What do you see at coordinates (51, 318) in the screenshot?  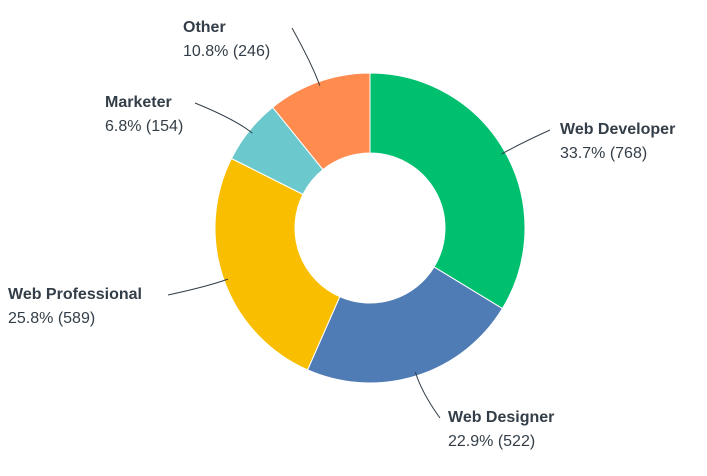 I see `slice-value-label: 25.8% (589)` at bounding box center [51, 318].